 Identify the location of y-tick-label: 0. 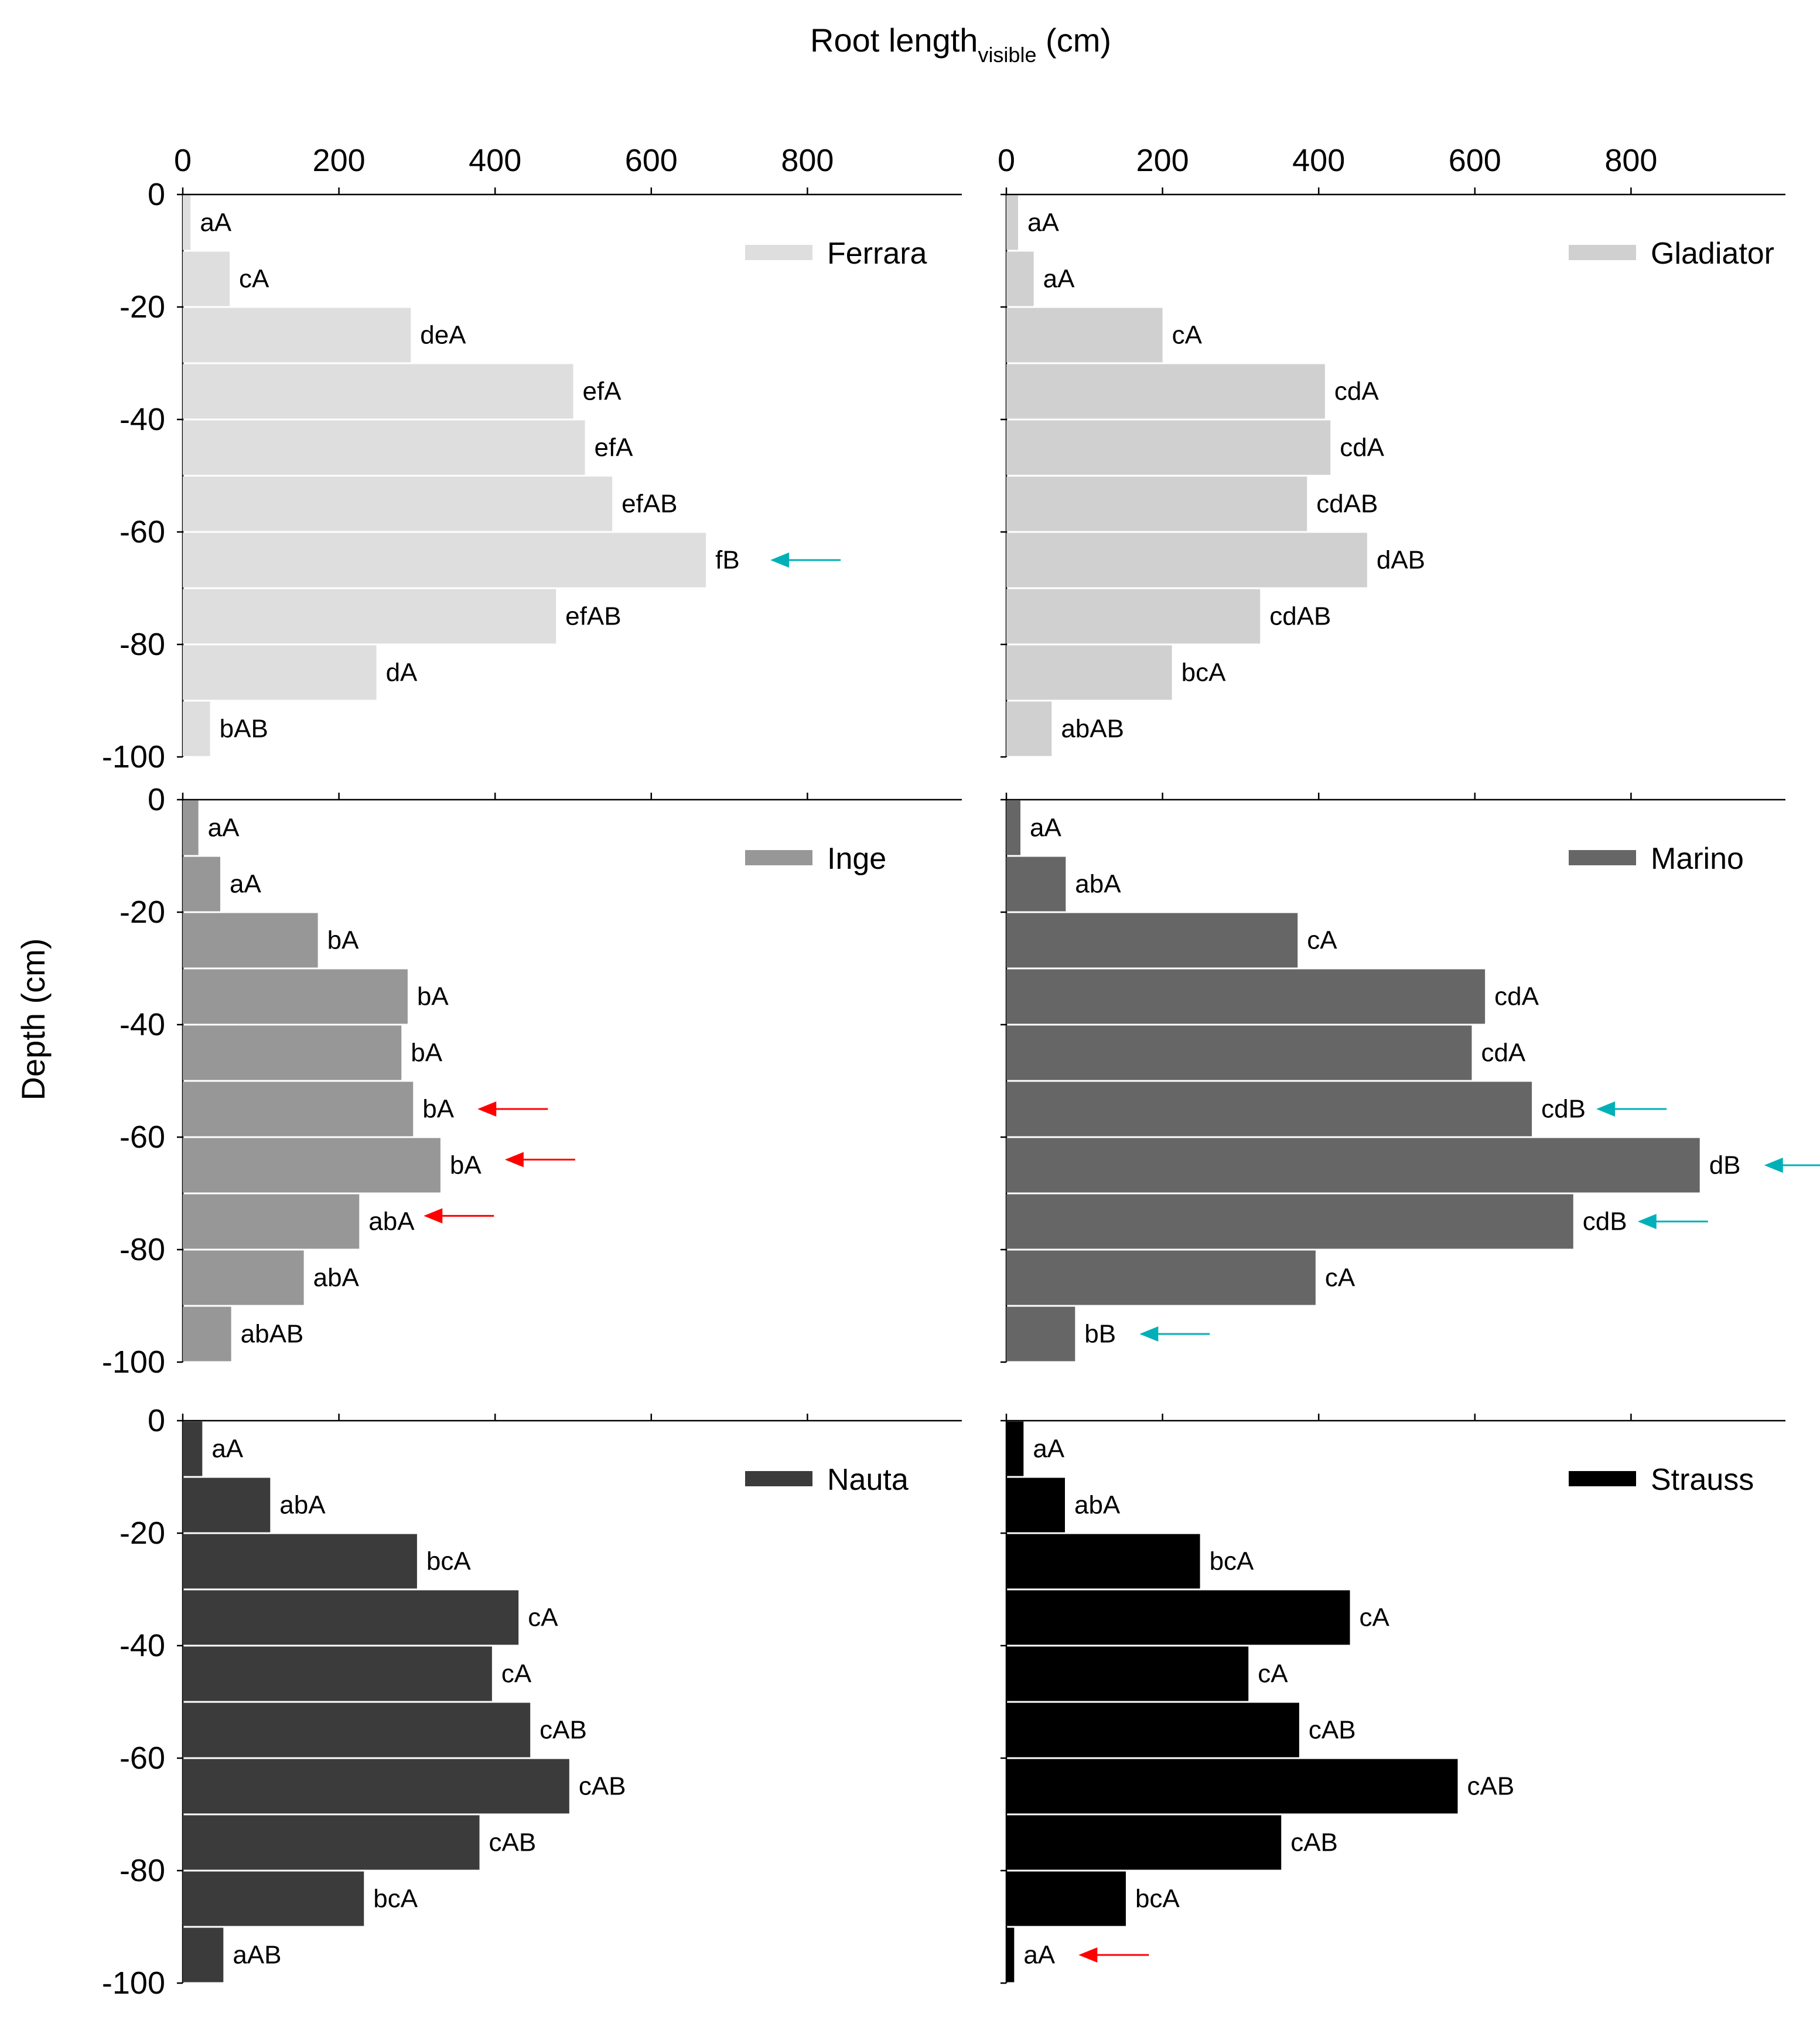
(156, 1420).